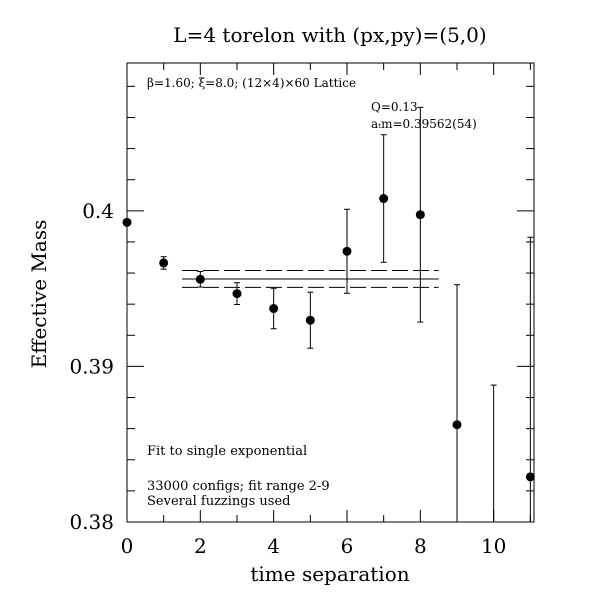 This screenshot has height=606, width=606. What do you see at coordinates (91, 522) in the screenshot?
I see `y-tick-label: 0.38` at bounding box center [91, 522].